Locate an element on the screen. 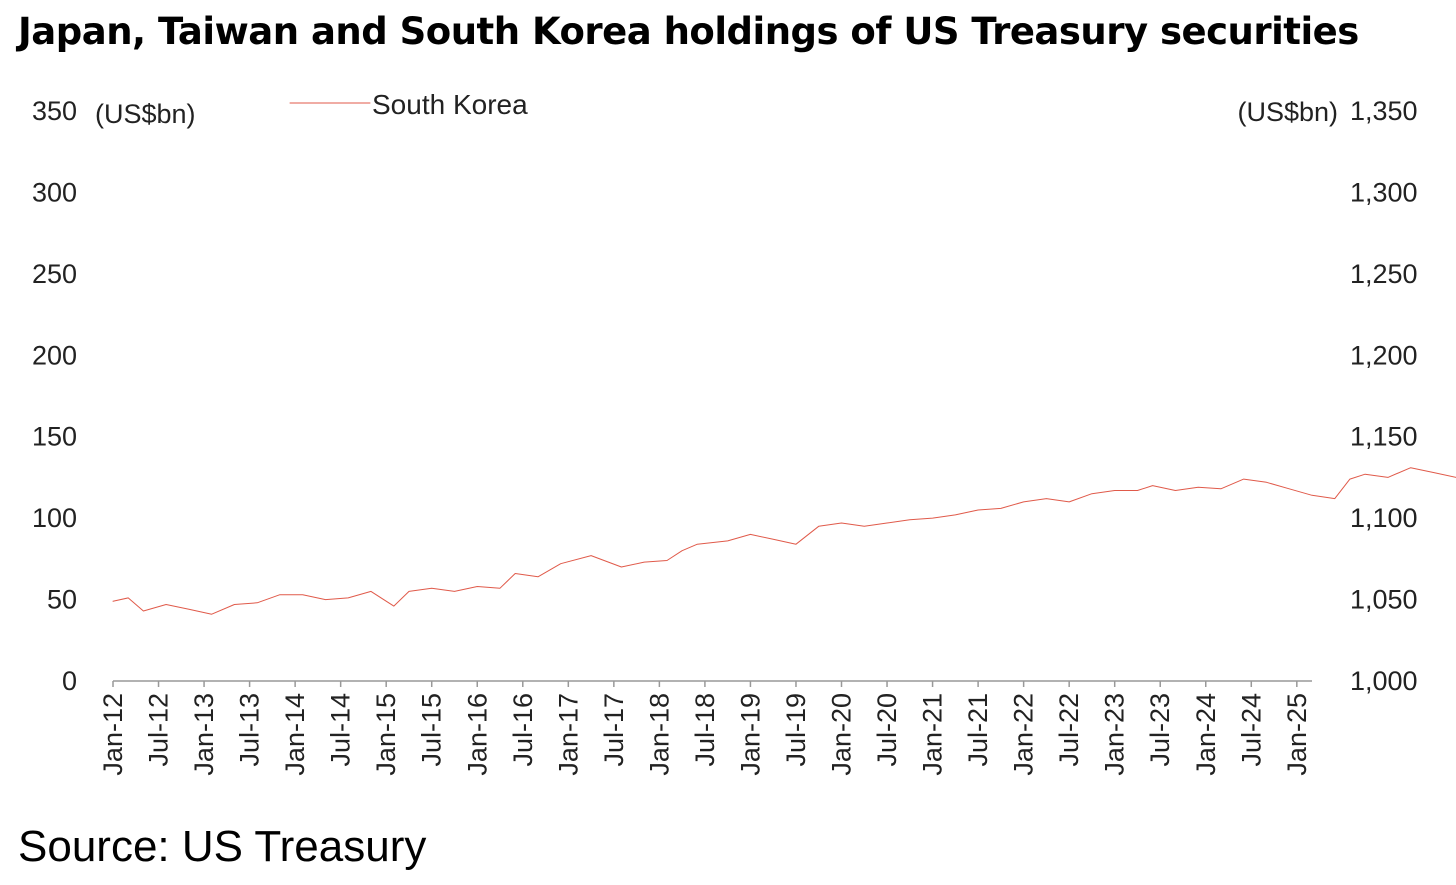  right-y-tick-label: 1,000 is located at coordinates (1384, 681).